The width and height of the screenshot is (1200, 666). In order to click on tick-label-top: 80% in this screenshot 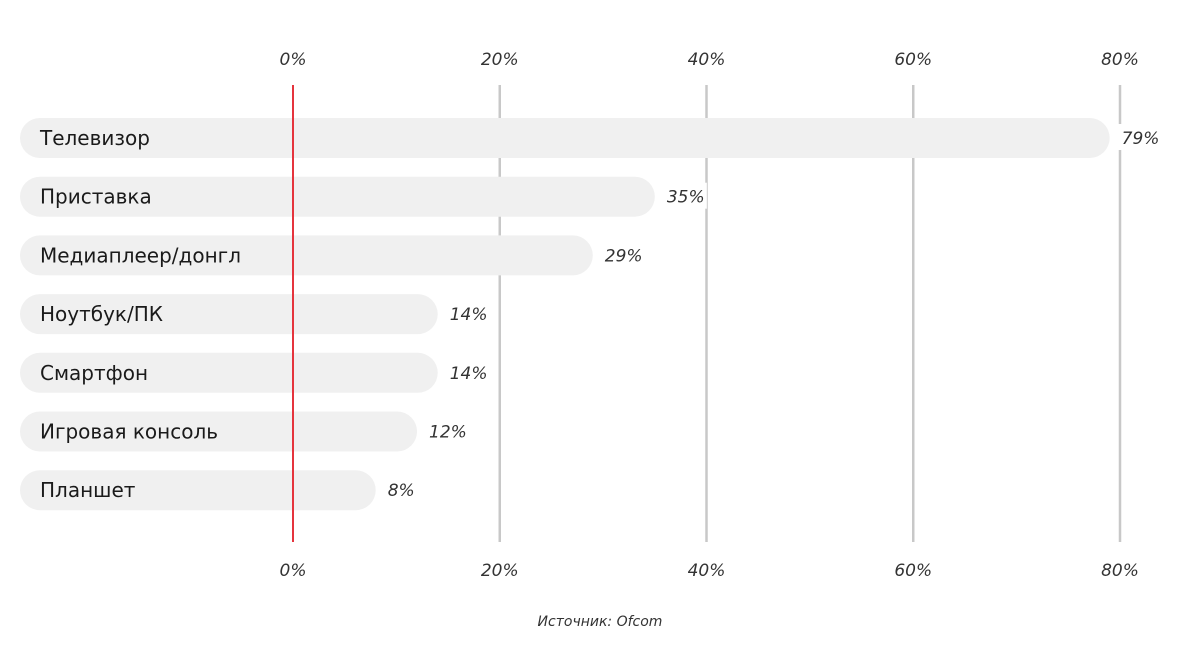, I will do `click(1120, 60)`.